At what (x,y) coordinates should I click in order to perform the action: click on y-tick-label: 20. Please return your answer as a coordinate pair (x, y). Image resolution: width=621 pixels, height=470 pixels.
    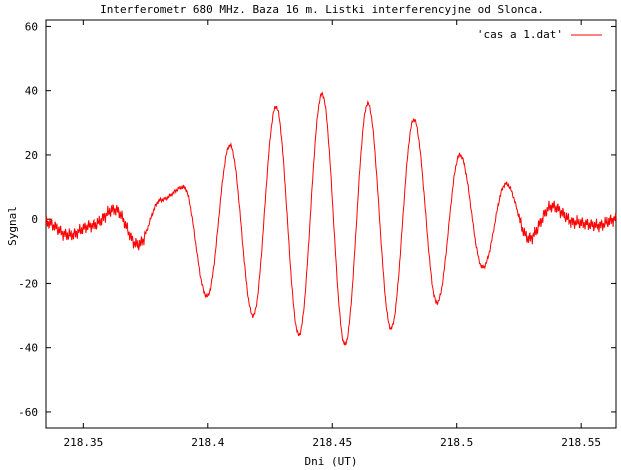
    Looking at the image, I should click on (31, 155).